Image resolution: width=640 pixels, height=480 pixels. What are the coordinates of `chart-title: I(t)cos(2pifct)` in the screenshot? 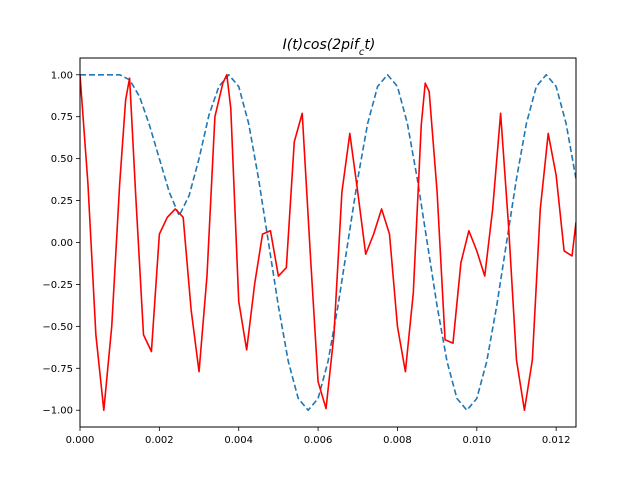 It's located at (329, 47).